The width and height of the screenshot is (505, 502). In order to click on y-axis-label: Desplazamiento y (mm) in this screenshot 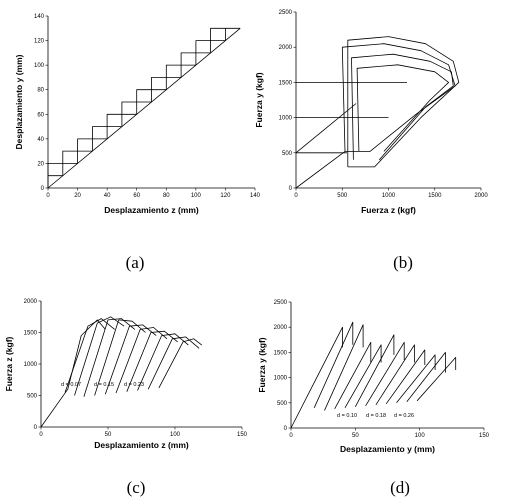, I will do `click(19, 101)`.